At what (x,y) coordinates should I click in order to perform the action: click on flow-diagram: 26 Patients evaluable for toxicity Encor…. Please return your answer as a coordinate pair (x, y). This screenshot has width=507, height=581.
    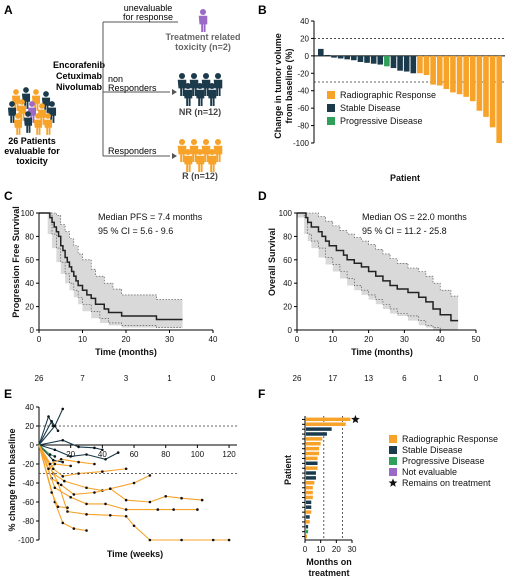
    Looking at the image, I should click on (122, 92).